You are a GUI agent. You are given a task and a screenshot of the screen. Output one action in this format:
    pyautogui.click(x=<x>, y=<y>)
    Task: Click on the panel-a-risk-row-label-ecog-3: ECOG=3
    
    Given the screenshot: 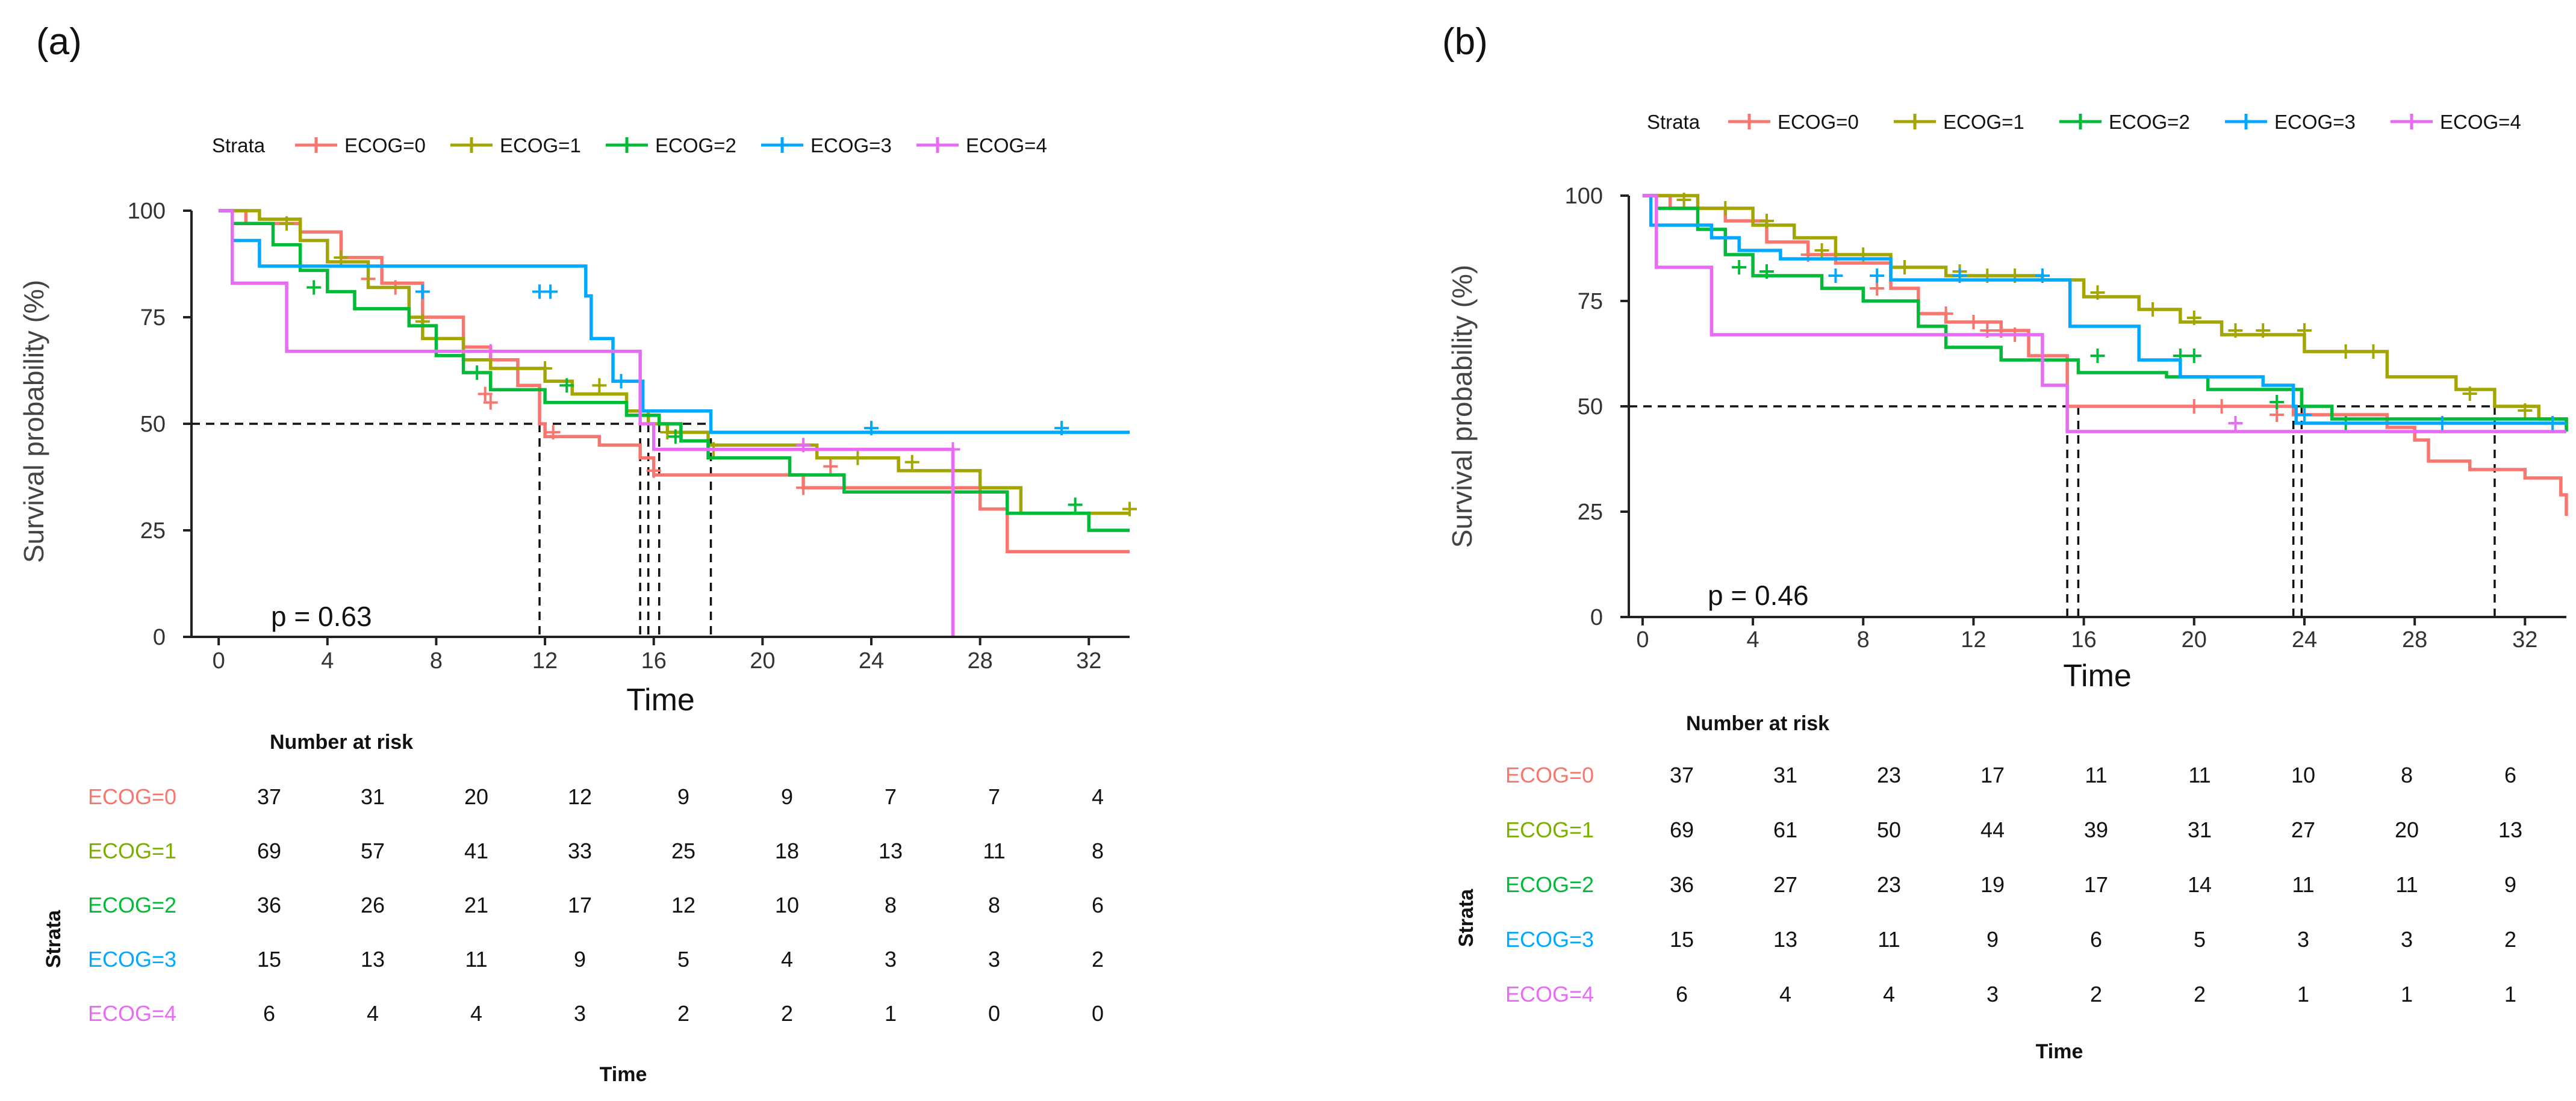 What is the action you would take?
    pyautogui.click(x=132, y=959)
    